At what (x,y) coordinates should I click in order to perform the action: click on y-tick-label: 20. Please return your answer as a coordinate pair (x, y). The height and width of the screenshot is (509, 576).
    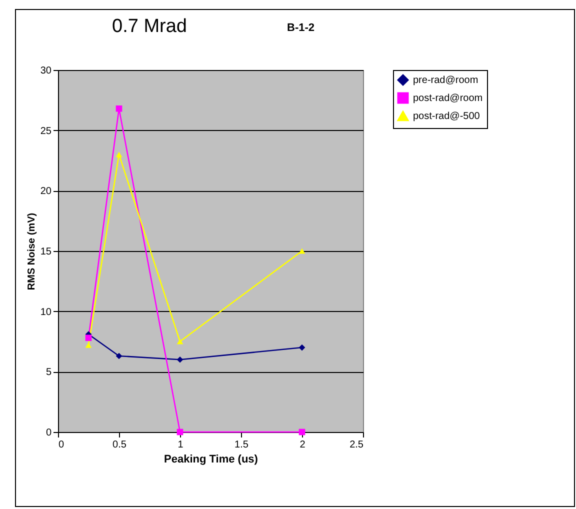
    Looking at the image, I should click on (46, 192).